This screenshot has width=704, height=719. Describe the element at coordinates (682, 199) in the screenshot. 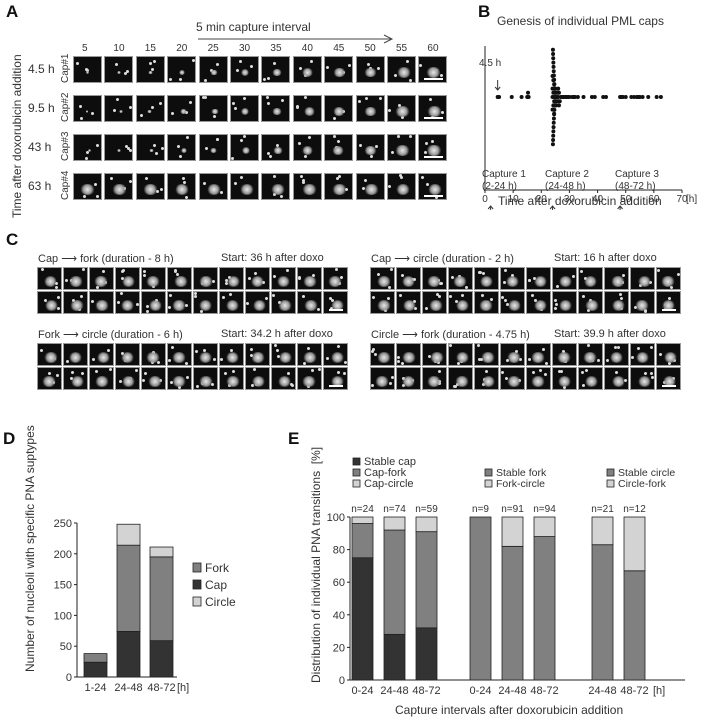

I see `svg-text: 70` at that location.